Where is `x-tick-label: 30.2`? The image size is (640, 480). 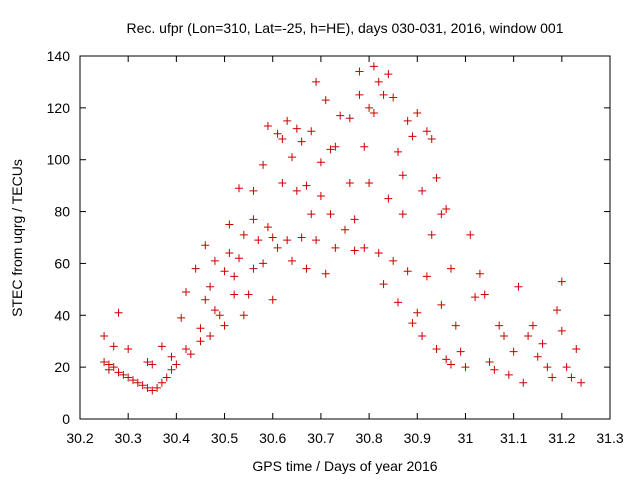
x-tick-label: 30.2 is located at coordinates (79, 438).